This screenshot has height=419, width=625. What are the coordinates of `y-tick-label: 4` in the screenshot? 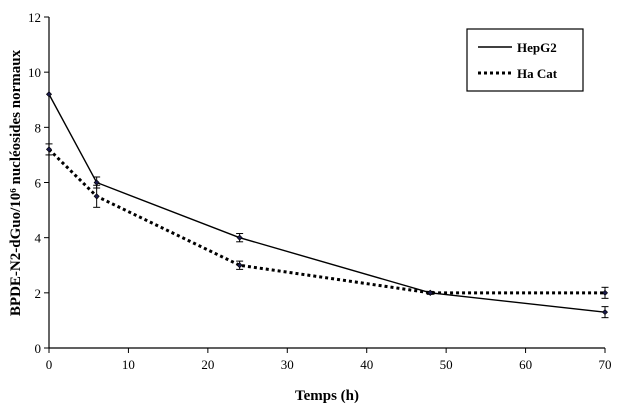 It's located at (38, 238).